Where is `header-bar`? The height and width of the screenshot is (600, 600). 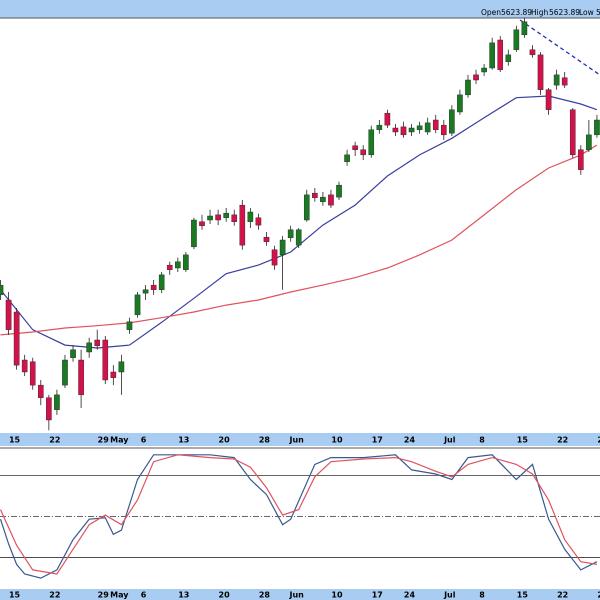 header-bar is located at coordinates (300, 9).